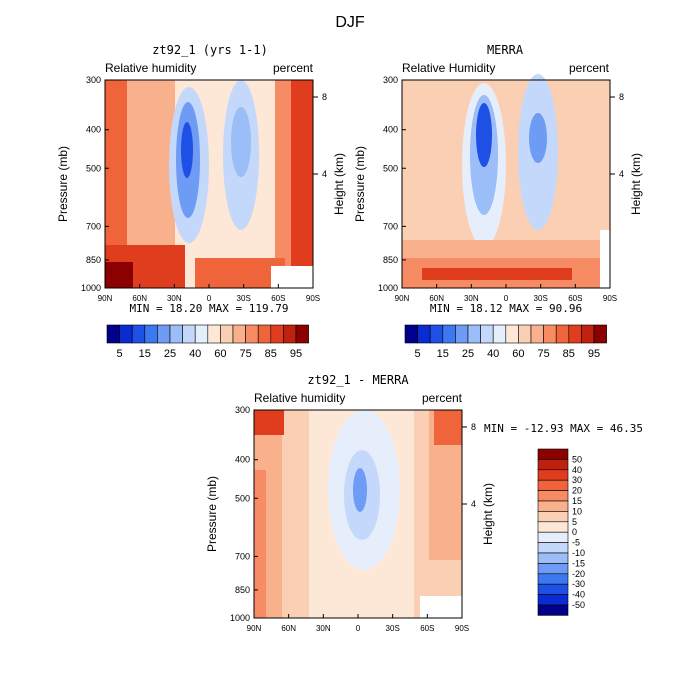 This screenshot has width=700, height=700. I want to click on panel-variable-label: Relative humidity, so click(299, 398).